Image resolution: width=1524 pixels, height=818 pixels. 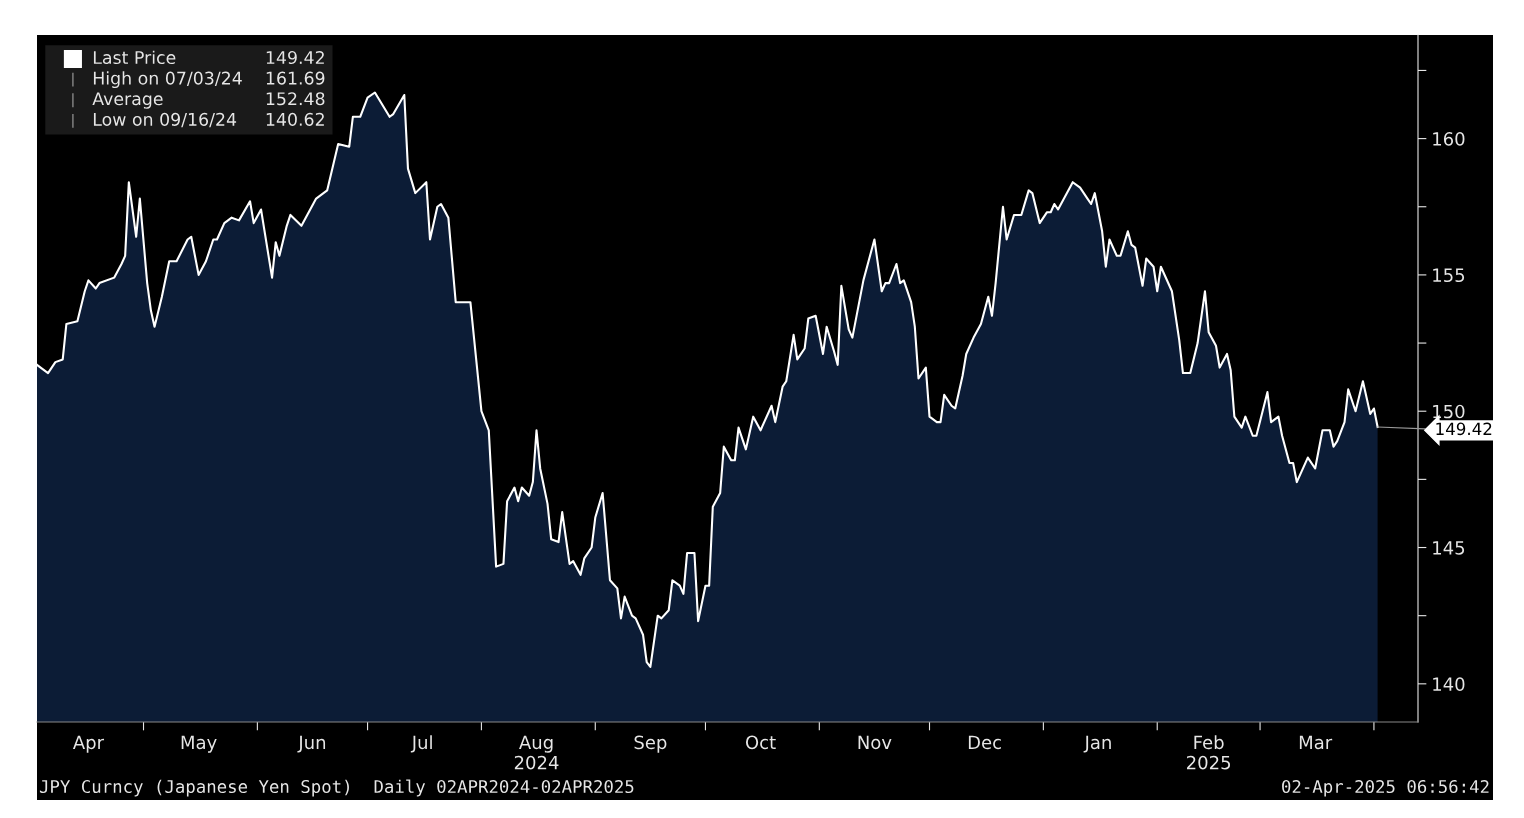 I want to click on x-tick-label: Dec, so click(x=984, y=742).